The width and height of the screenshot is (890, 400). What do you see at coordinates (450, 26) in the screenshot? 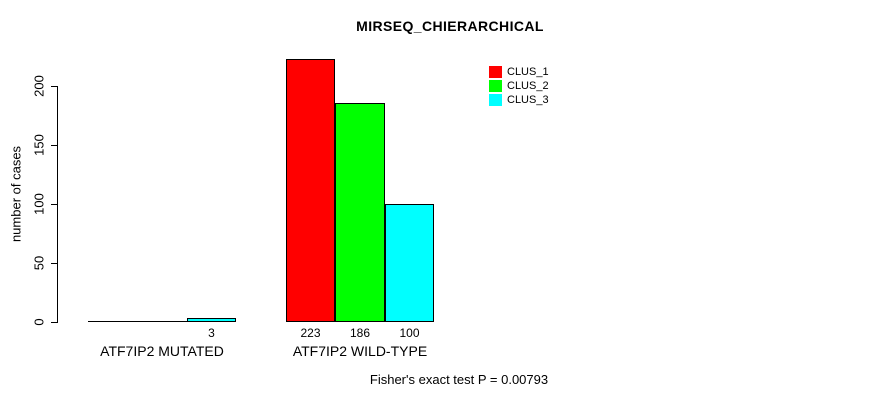
I see `chart-title: MIRSEQ_CHIERARCHICAL` at bounding box center [450, 26].